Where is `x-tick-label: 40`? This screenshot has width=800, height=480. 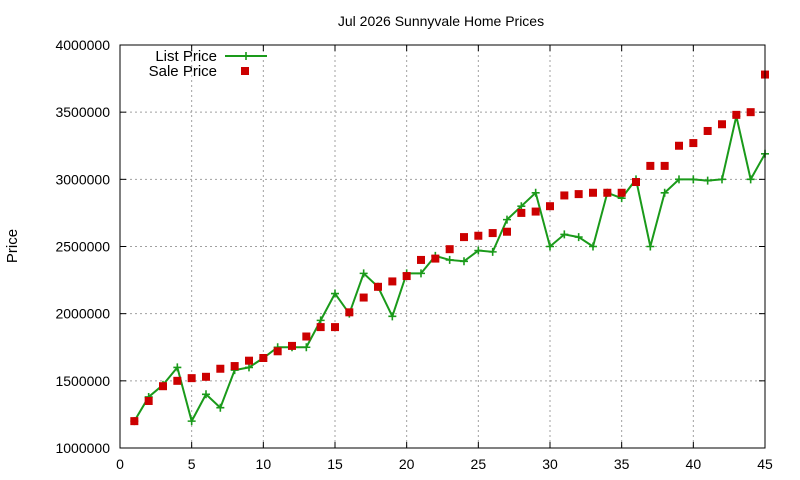 x-tick-label: 40 is located at coordinates (694, 464).